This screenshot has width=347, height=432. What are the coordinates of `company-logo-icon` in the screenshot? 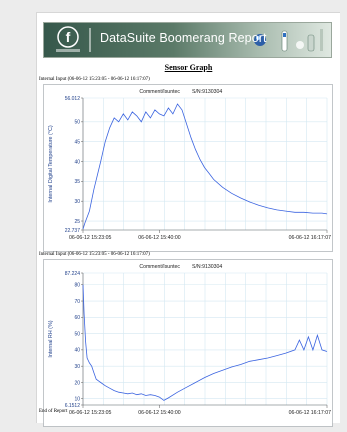 It's located at (68, 37).